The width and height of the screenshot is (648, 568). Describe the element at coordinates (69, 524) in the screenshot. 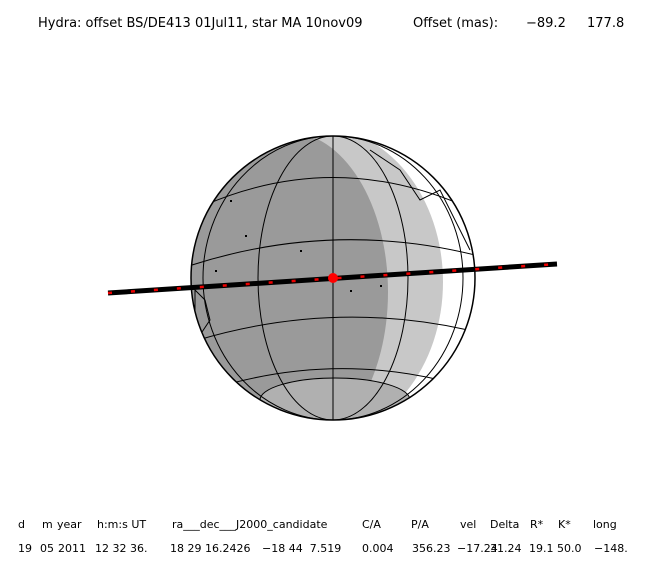

I see `column-header: year` at that location.